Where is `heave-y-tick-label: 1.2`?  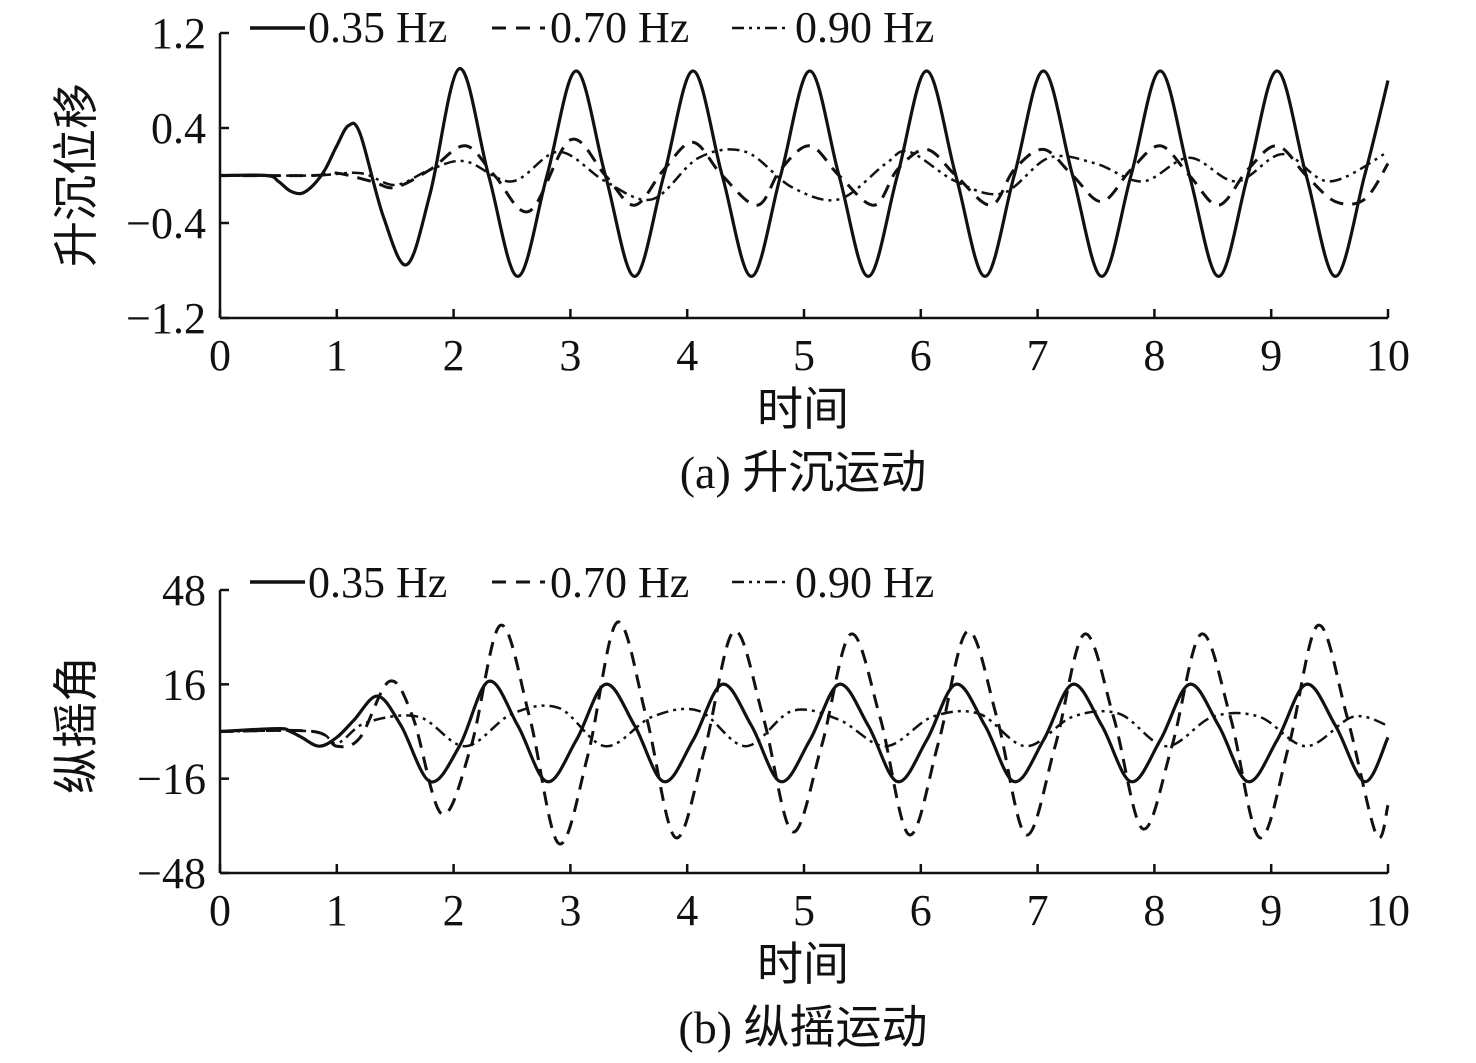 heave-y-tick-label: 1.2 is located at coordinates (178, 33).